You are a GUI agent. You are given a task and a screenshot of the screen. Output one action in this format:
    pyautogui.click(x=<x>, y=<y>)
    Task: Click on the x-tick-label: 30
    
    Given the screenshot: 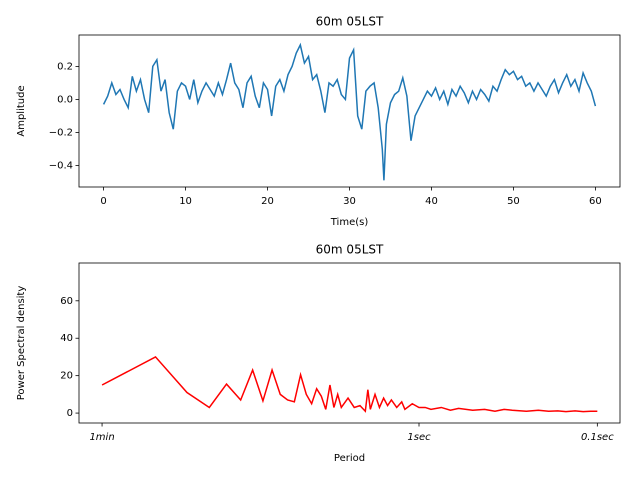 What is the action you would take?
    pyautogui.click(x=349, y=201)
    